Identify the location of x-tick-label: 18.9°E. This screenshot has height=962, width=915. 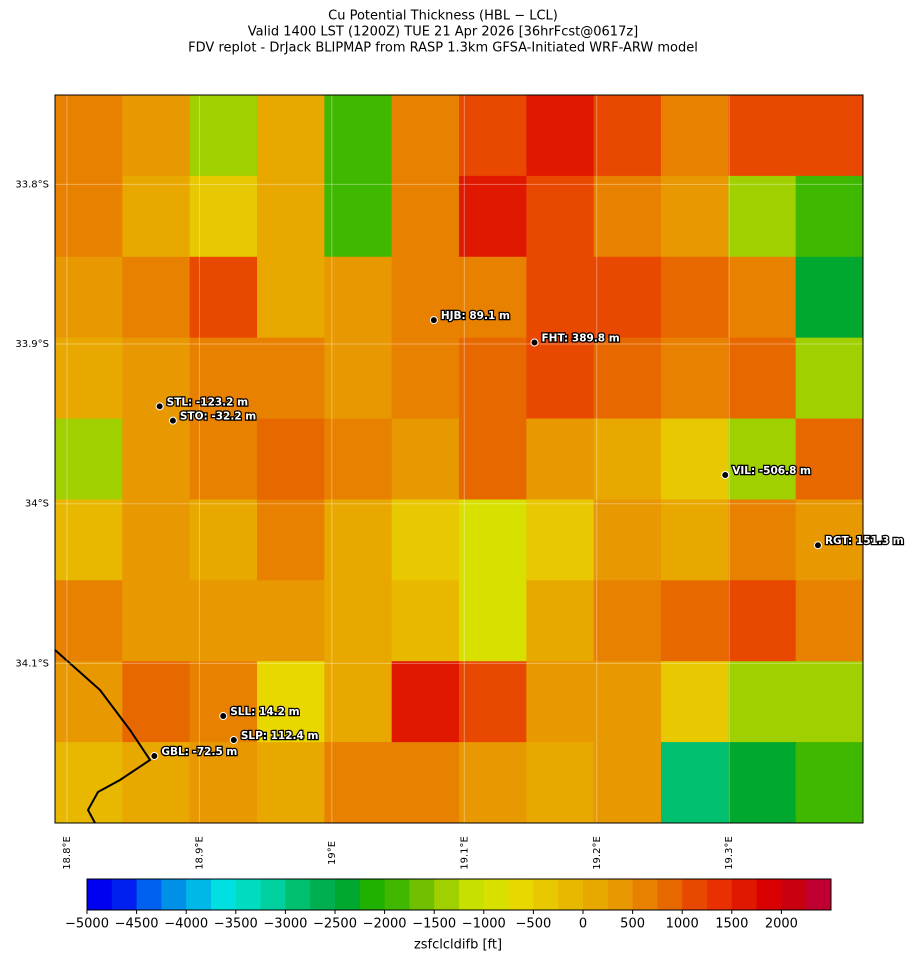
(199, 853).